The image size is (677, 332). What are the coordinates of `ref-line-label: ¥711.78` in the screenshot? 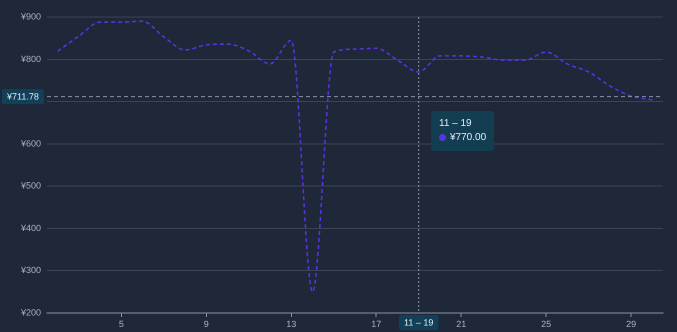 It's located at (22, 97).